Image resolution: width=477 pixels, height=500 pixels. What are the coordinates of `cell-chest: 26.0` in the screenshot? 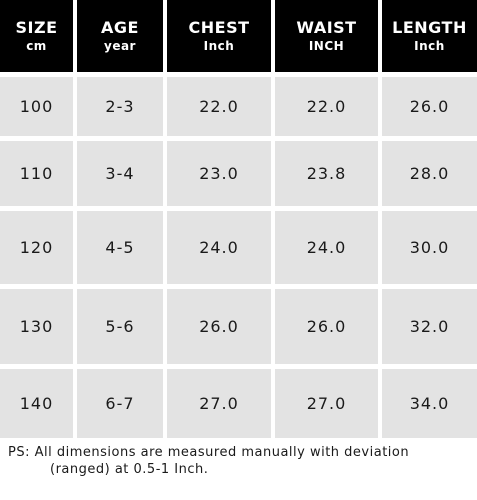 It's located at (219, 326).